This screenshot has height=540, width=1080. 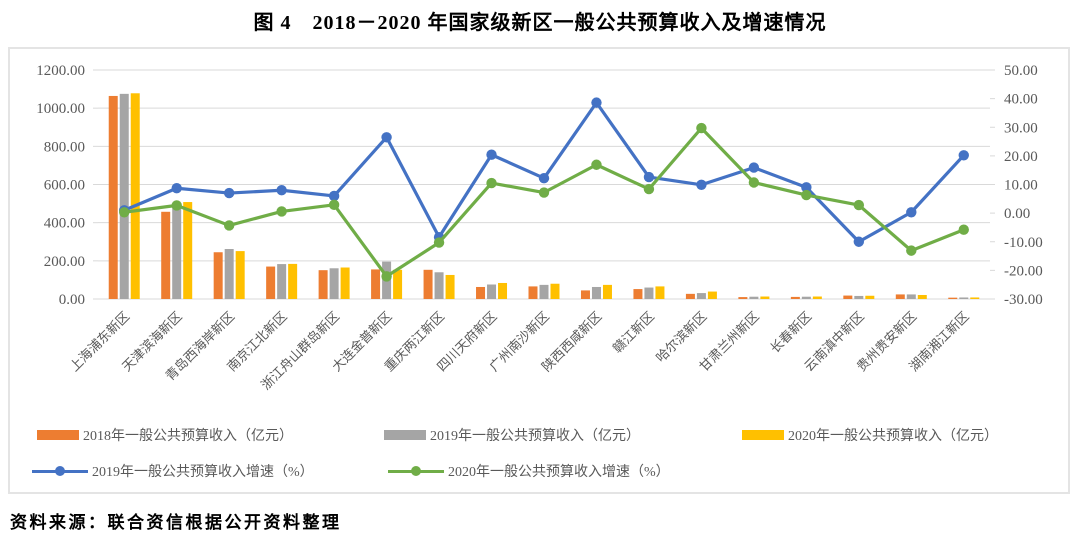 I want to click on right-axis-label: -10.00, so click(x=1023, y=243).